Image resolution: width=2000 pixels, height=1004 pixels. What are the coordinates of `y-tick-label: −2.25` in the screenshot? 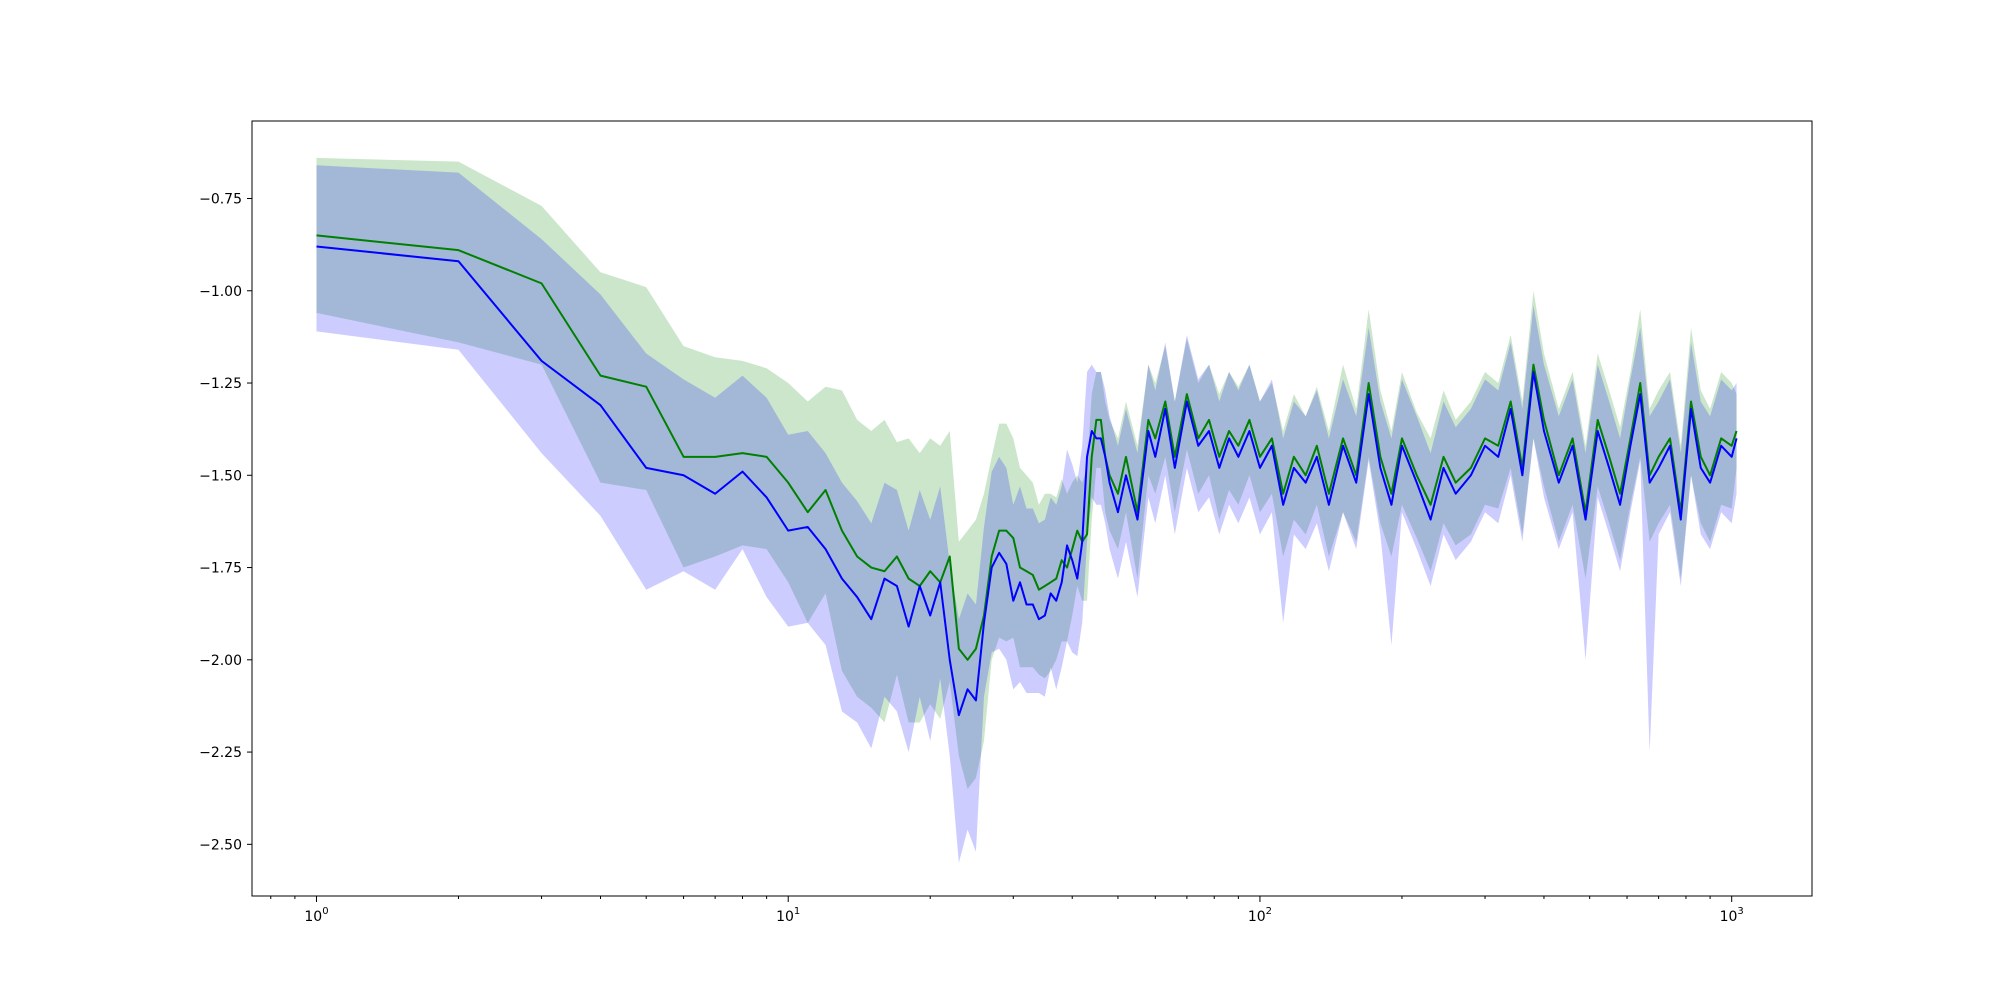 It's located at (220, 753).